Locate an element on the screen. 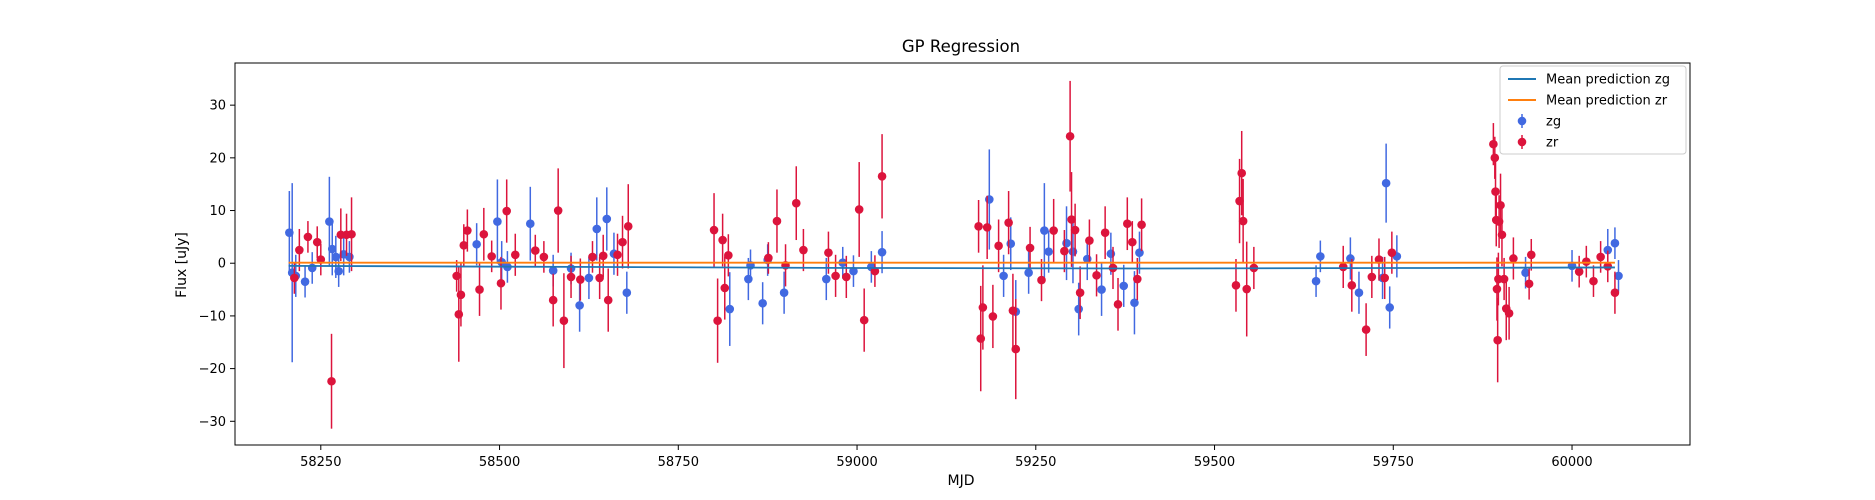  legend-label-line-0: Mean prediction zg is located at coordinates (1608, 80).